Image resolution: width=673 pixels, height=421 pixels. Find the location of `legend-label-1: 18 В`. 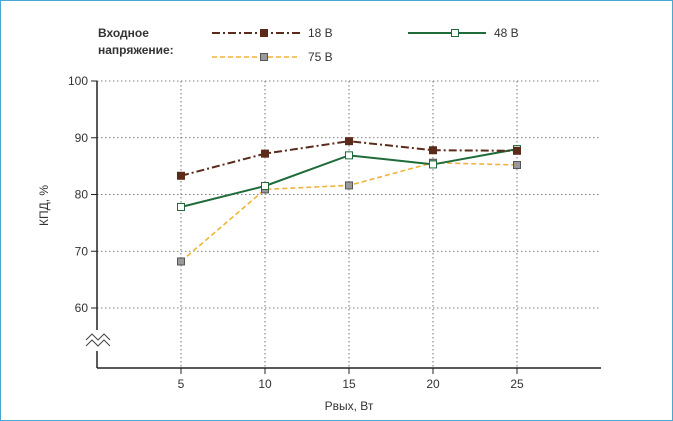

legend-label-1: 18 В is located at coordinates (320, 33).